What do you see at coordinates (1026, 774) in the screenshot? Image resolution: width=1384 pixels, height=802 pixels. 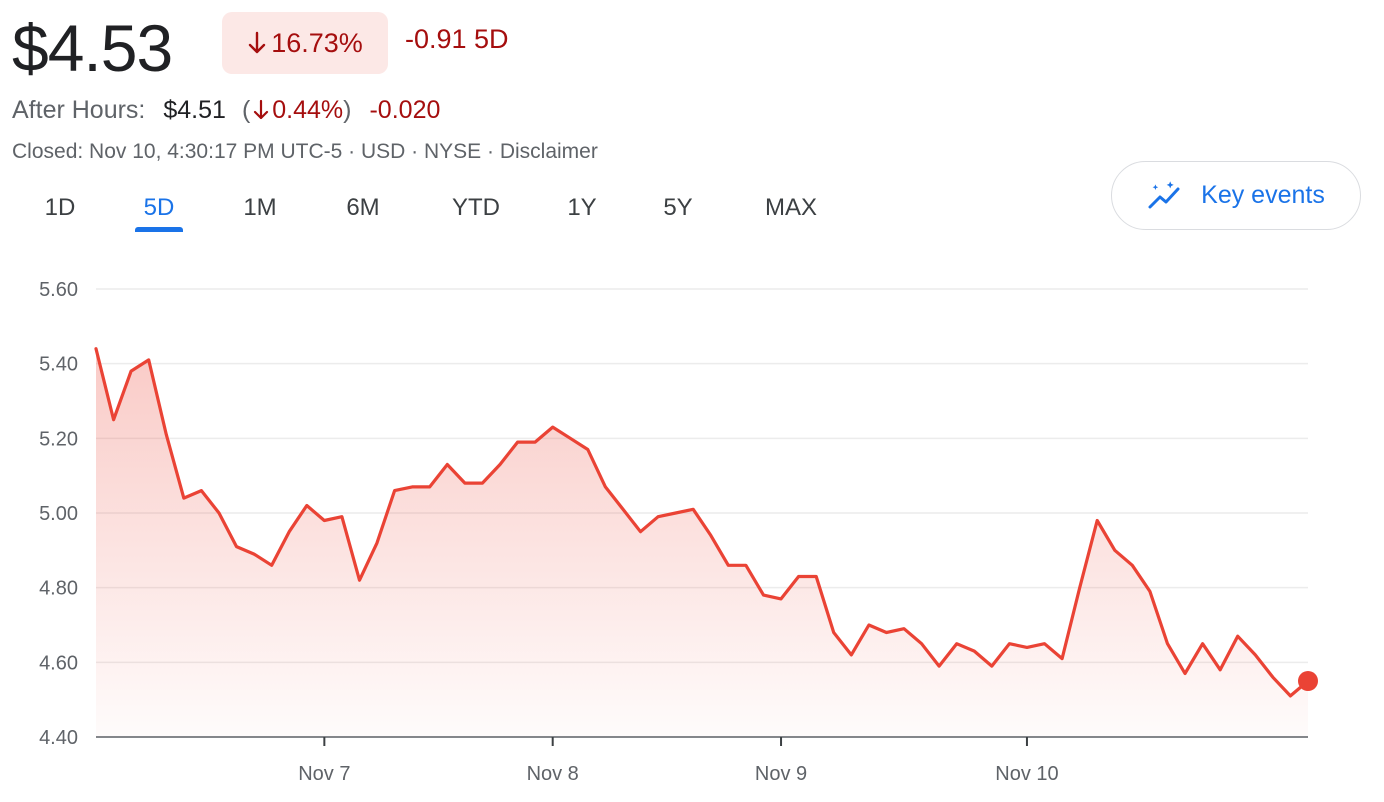 I see `x-tick-label: Nov 10` at bounding box center [1026, 774].